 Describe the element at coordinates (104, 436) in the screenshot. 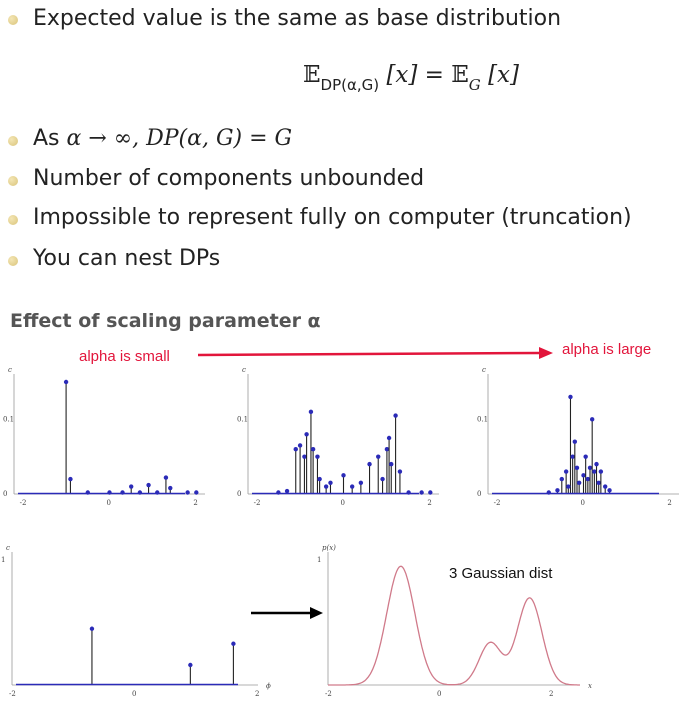

I see `stem-plot-alpha-small: c -2 0 2 0 0.1` at that location.